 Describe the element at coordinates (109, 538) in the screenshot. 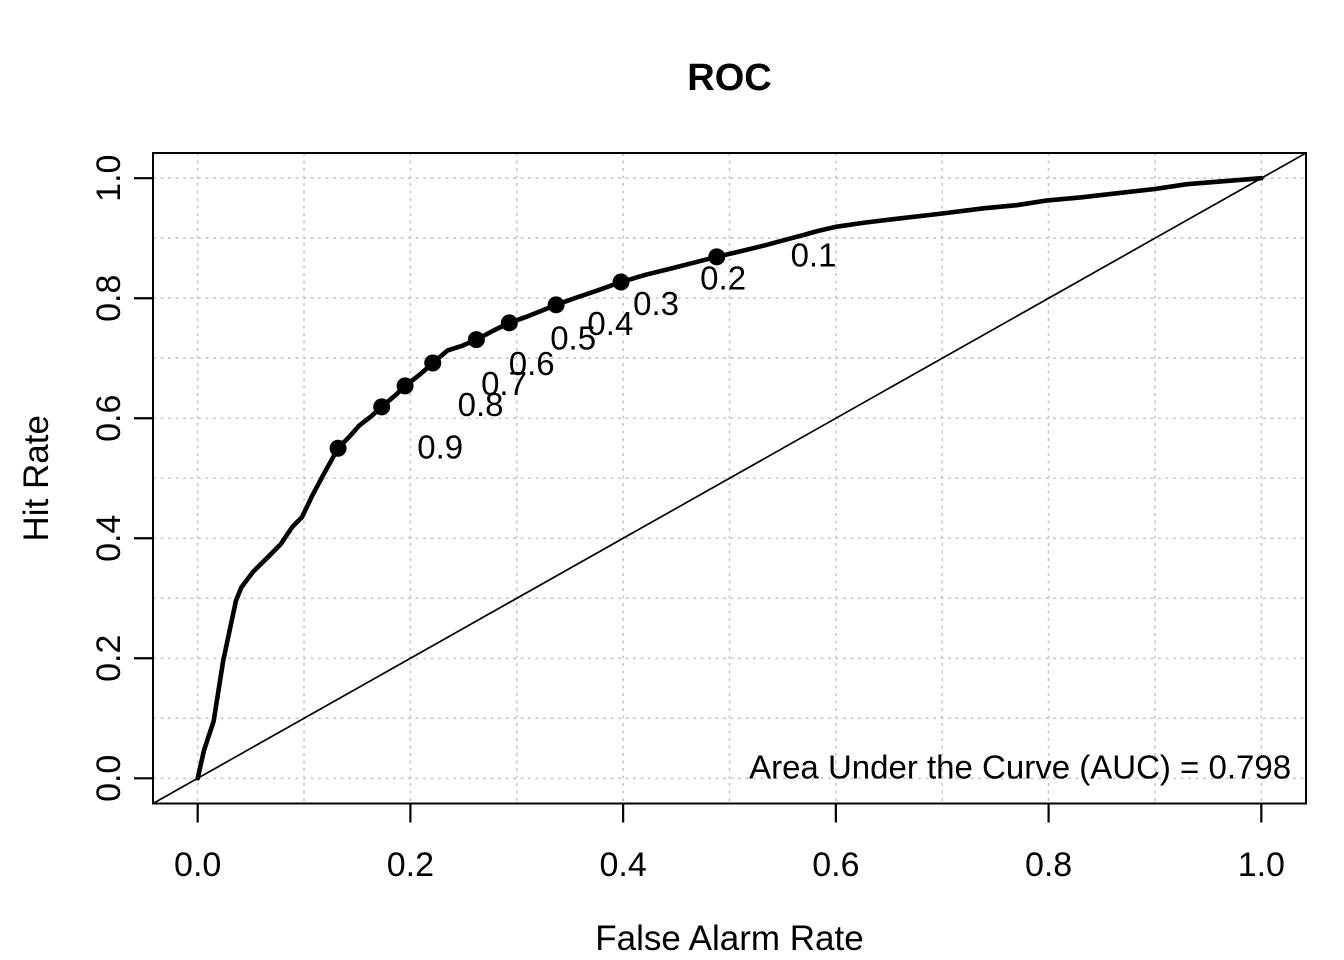

I see `y-tick-label: 0.4` at that location.